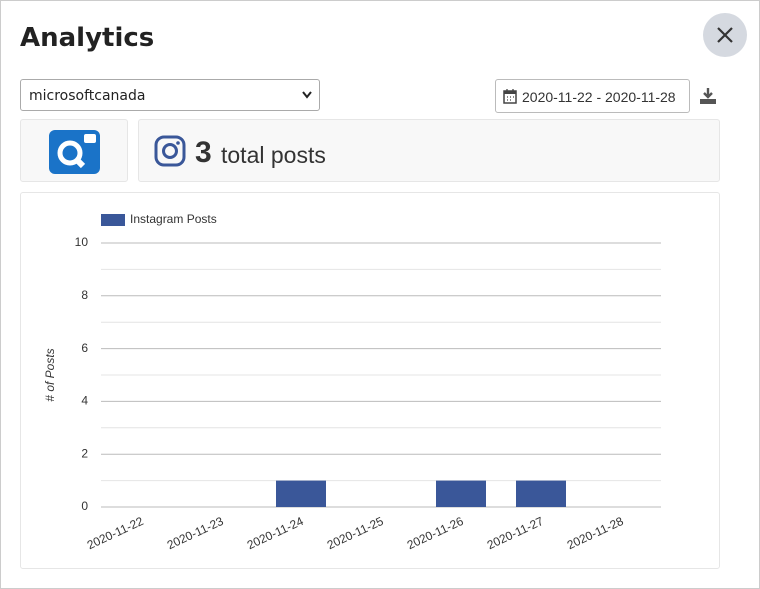  I want to click on date-range-value: 2020-11-22 - 2020-11-28, so click(599, 97).